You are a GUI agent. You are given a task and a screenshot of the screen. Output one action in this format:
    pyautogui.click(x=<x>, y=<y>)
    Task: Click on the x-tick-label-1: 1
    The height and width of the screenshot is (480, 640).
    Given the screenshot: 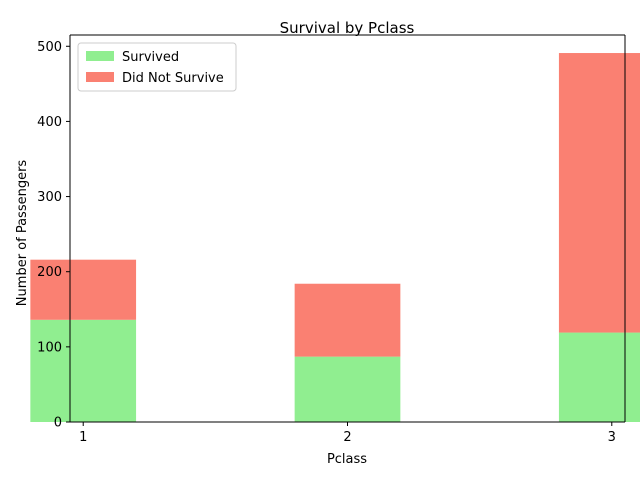 What is the action you would take?
    pyautogui.click(x=83, y=437)
    